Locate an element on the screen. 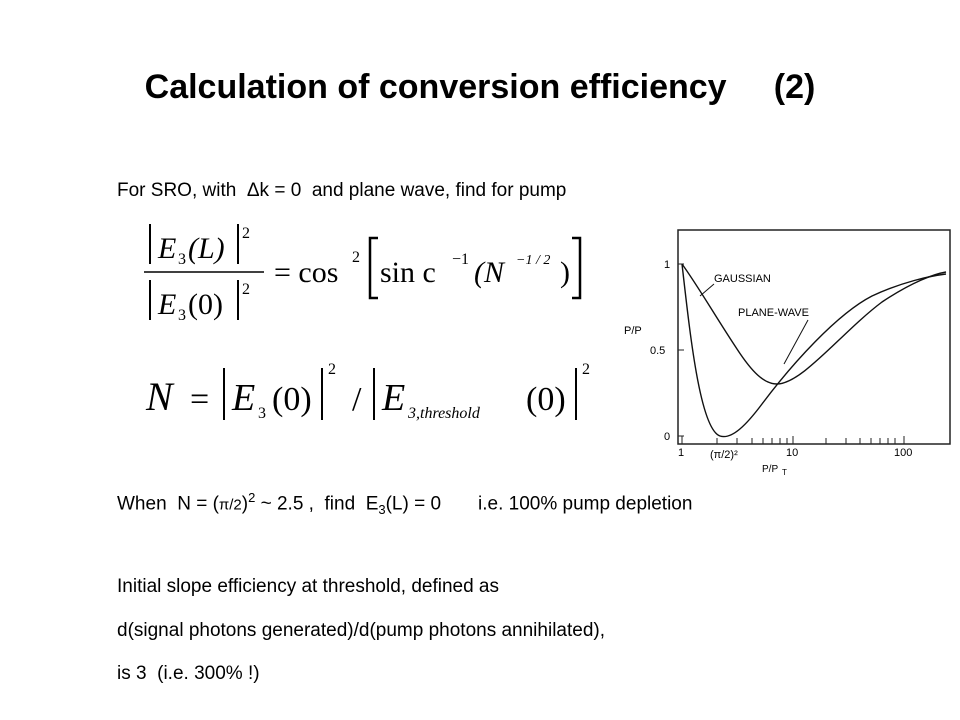  y-tick-0: 0 is located at coordinates (667, 437).